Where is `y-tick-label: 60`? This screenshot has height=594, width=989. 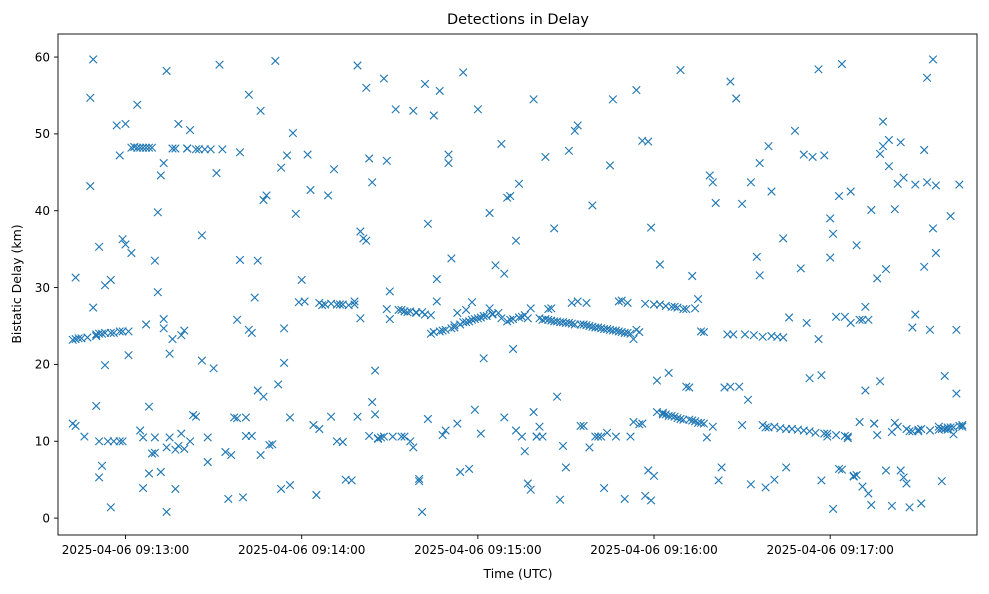
y-tick-label: 60 is located at coordinates (42, 57).